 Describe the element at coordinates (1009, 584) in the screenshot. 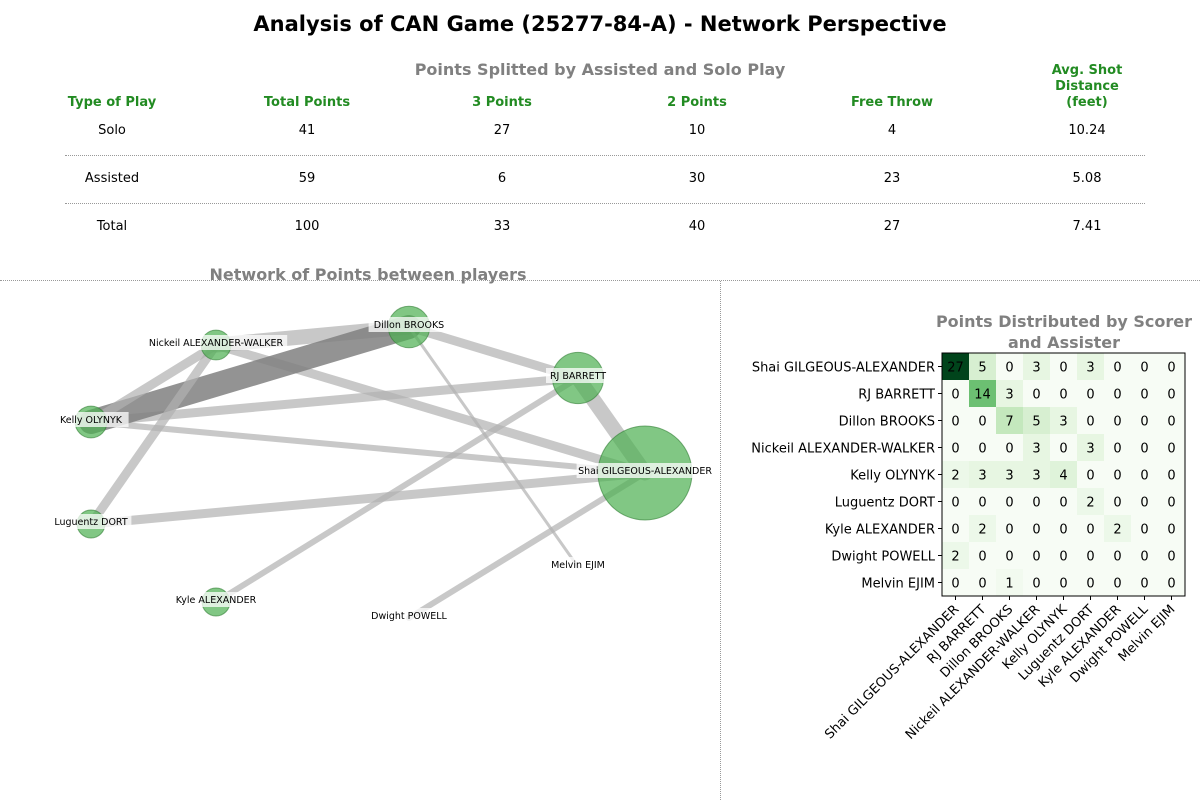

I see `heatmap-value-label: 1` at that location.